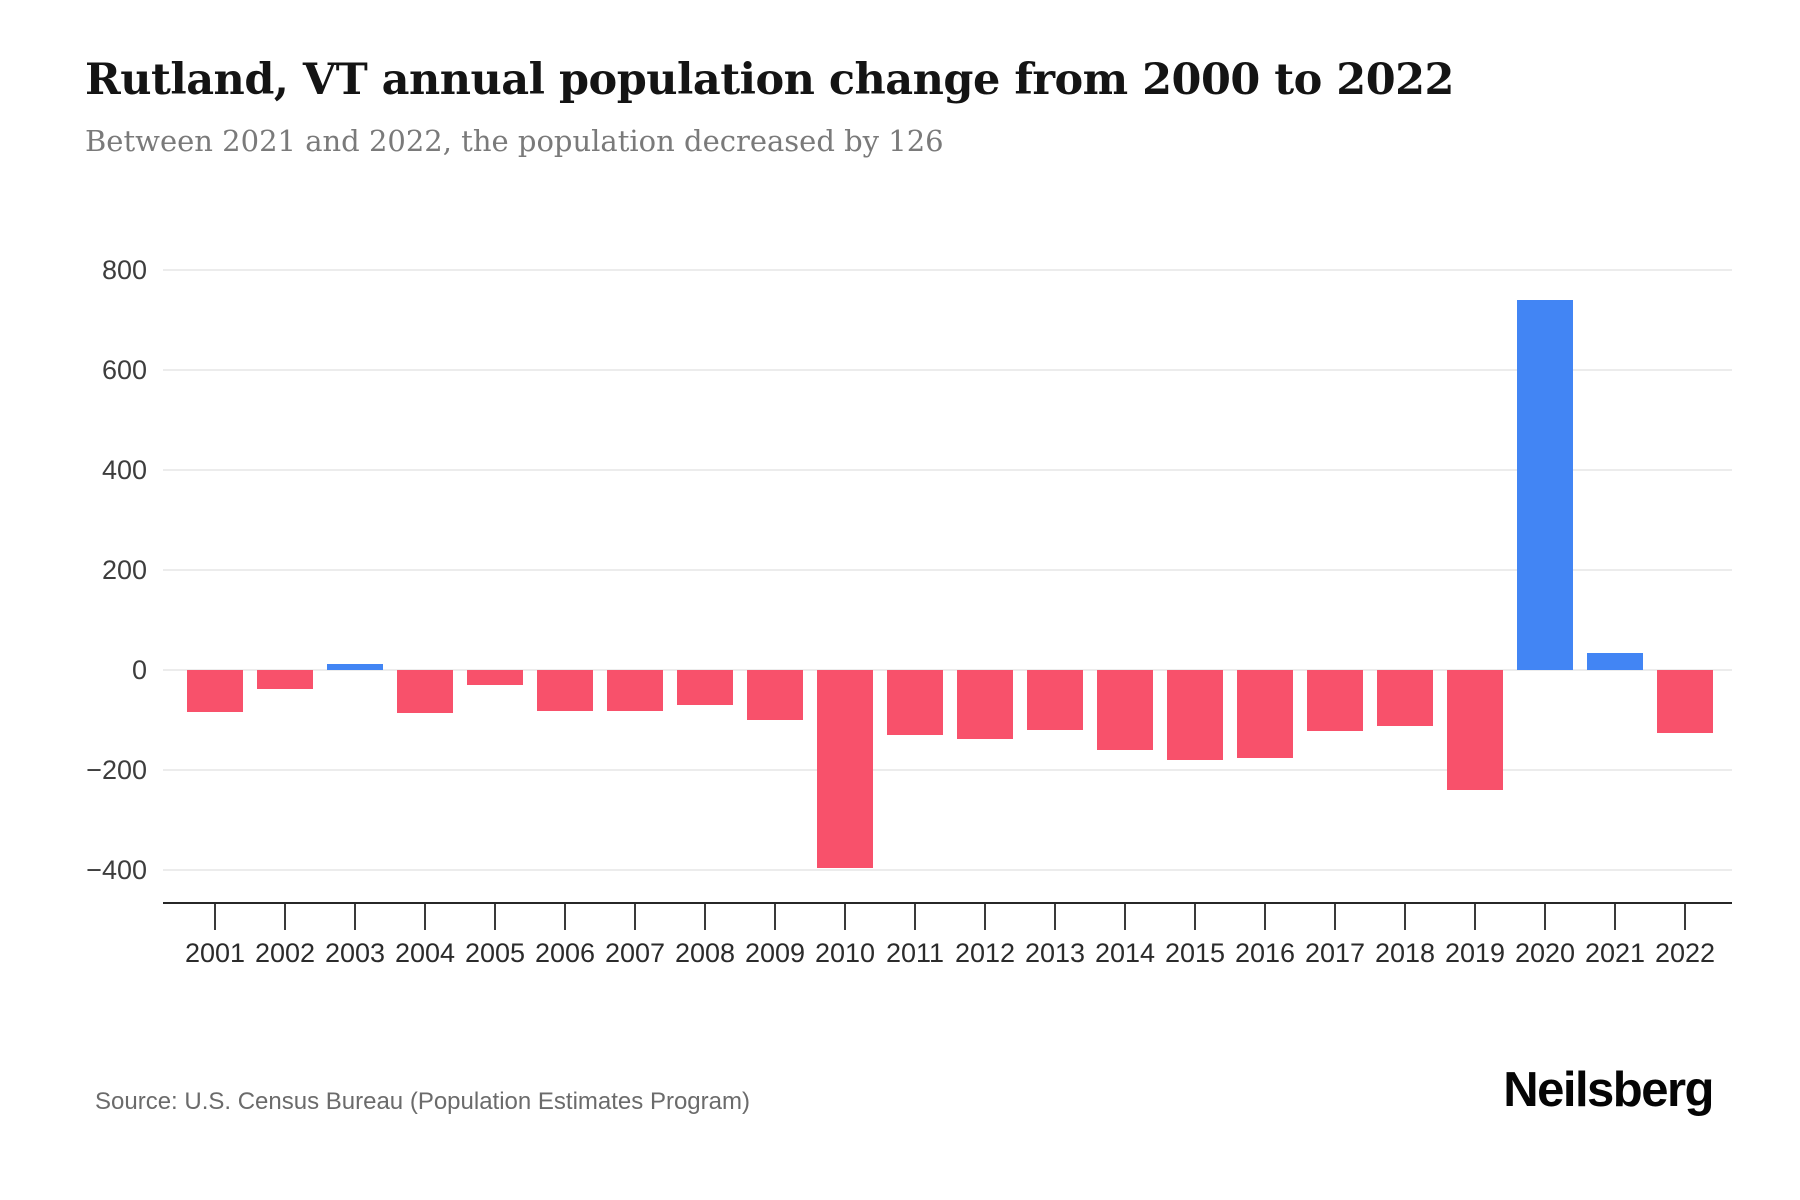 The width and height of the screenshot is (1800, 1200). Describe the element at coordinates (1265, 714) in the screenshot. I see `bar-2016` at that location.